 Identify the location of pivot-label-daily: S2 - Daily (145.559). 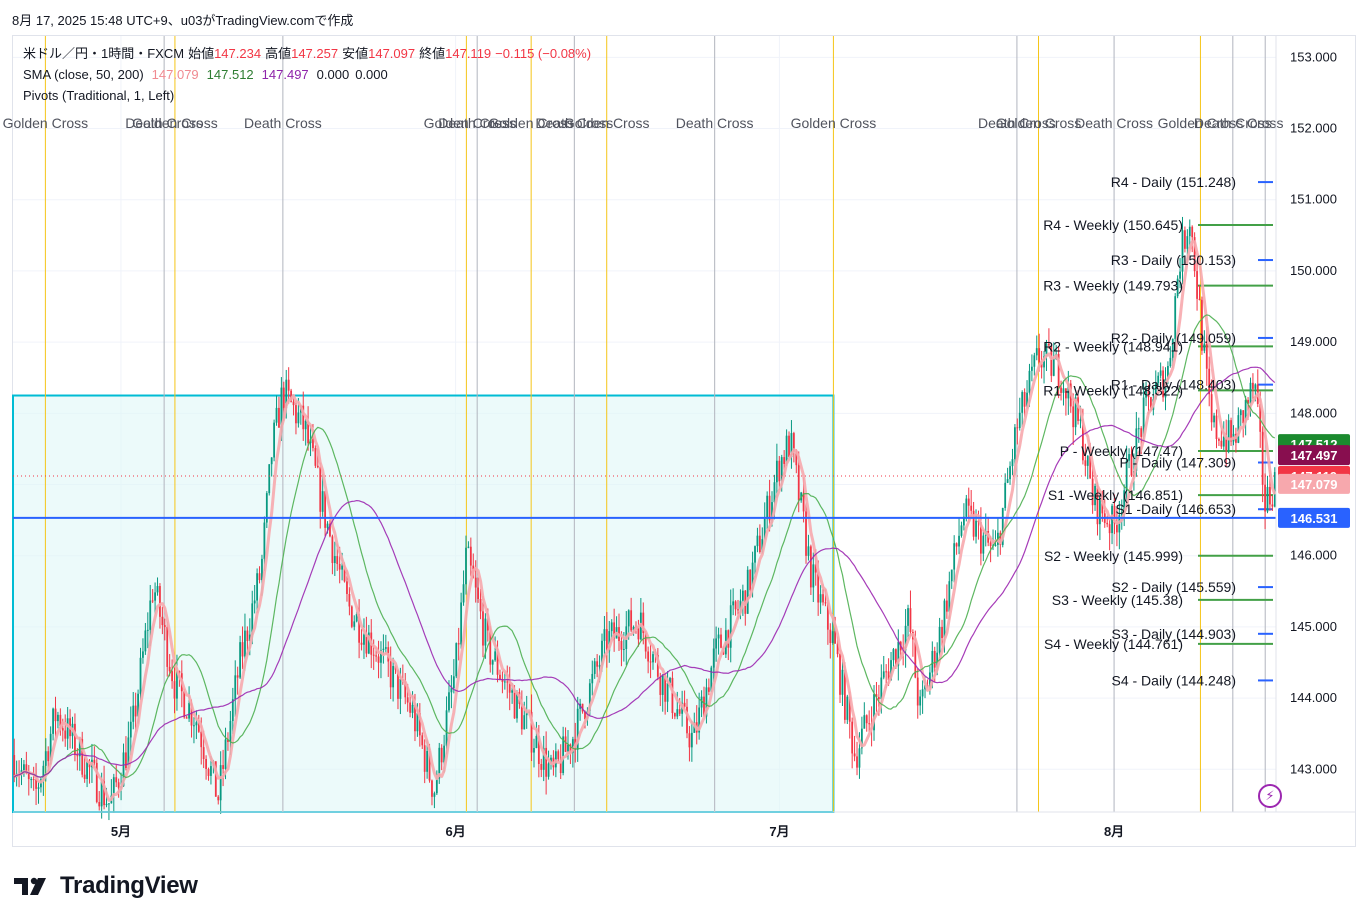
(1173, 587).